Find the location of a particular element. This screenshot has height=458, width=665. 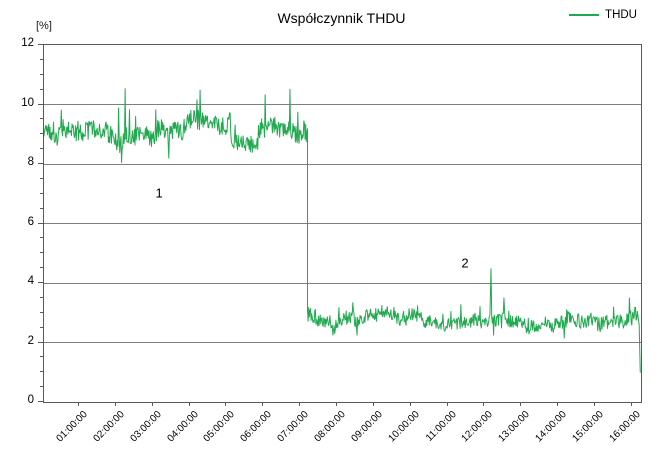

y-axis-tick-label: 6 is located at coordinates (30, 221).